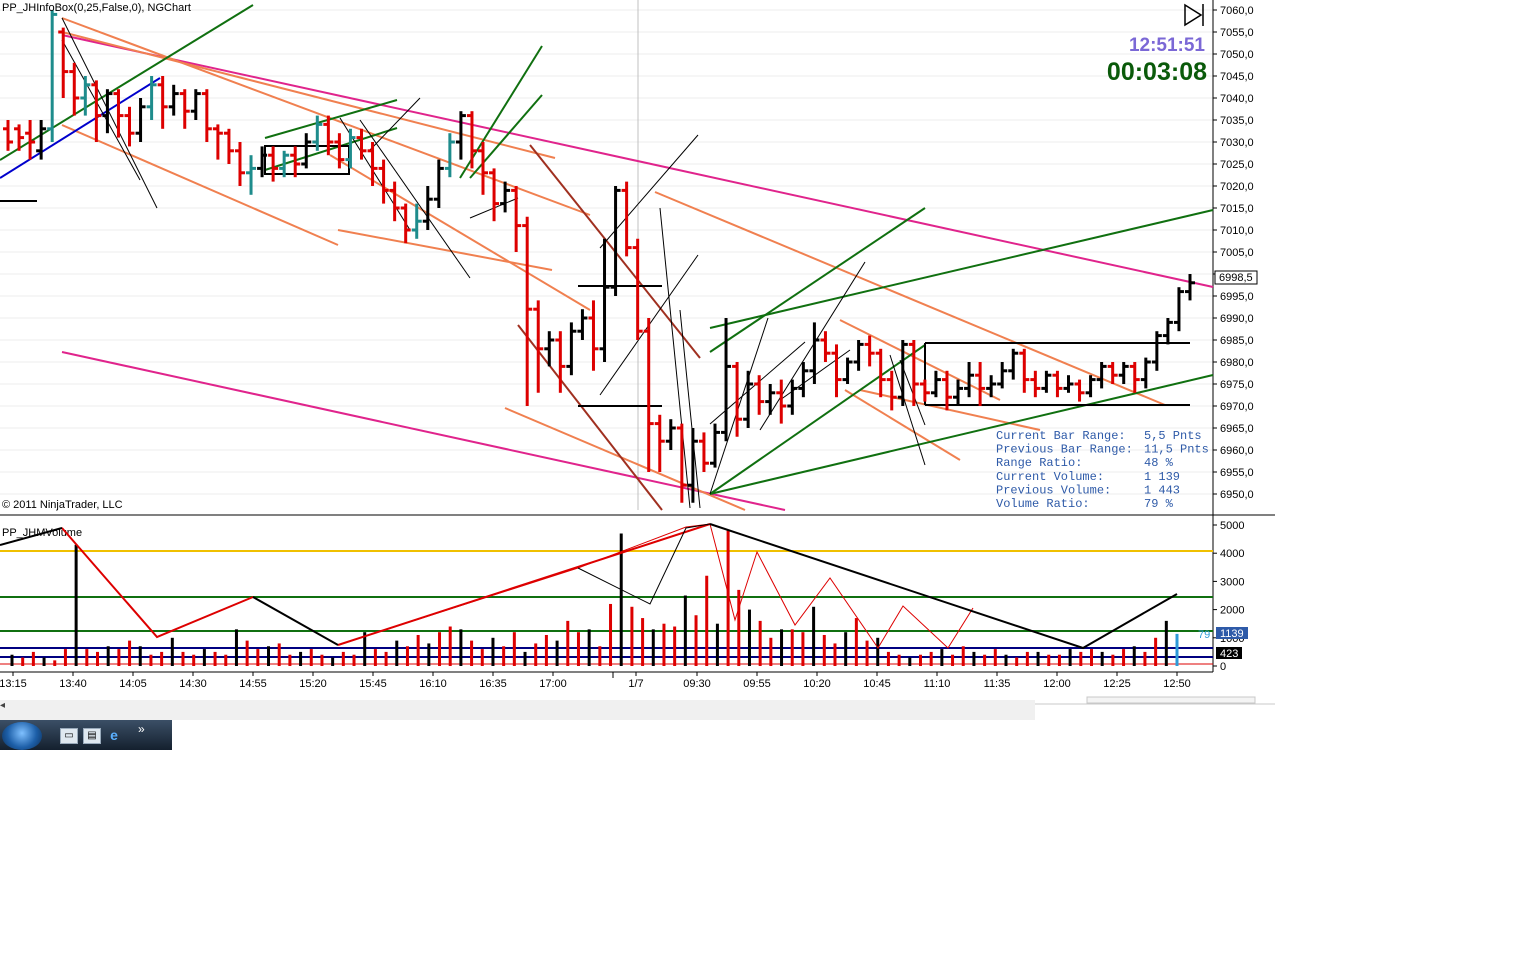  I want to click on trendline-pink-lower, so click(423, 431).